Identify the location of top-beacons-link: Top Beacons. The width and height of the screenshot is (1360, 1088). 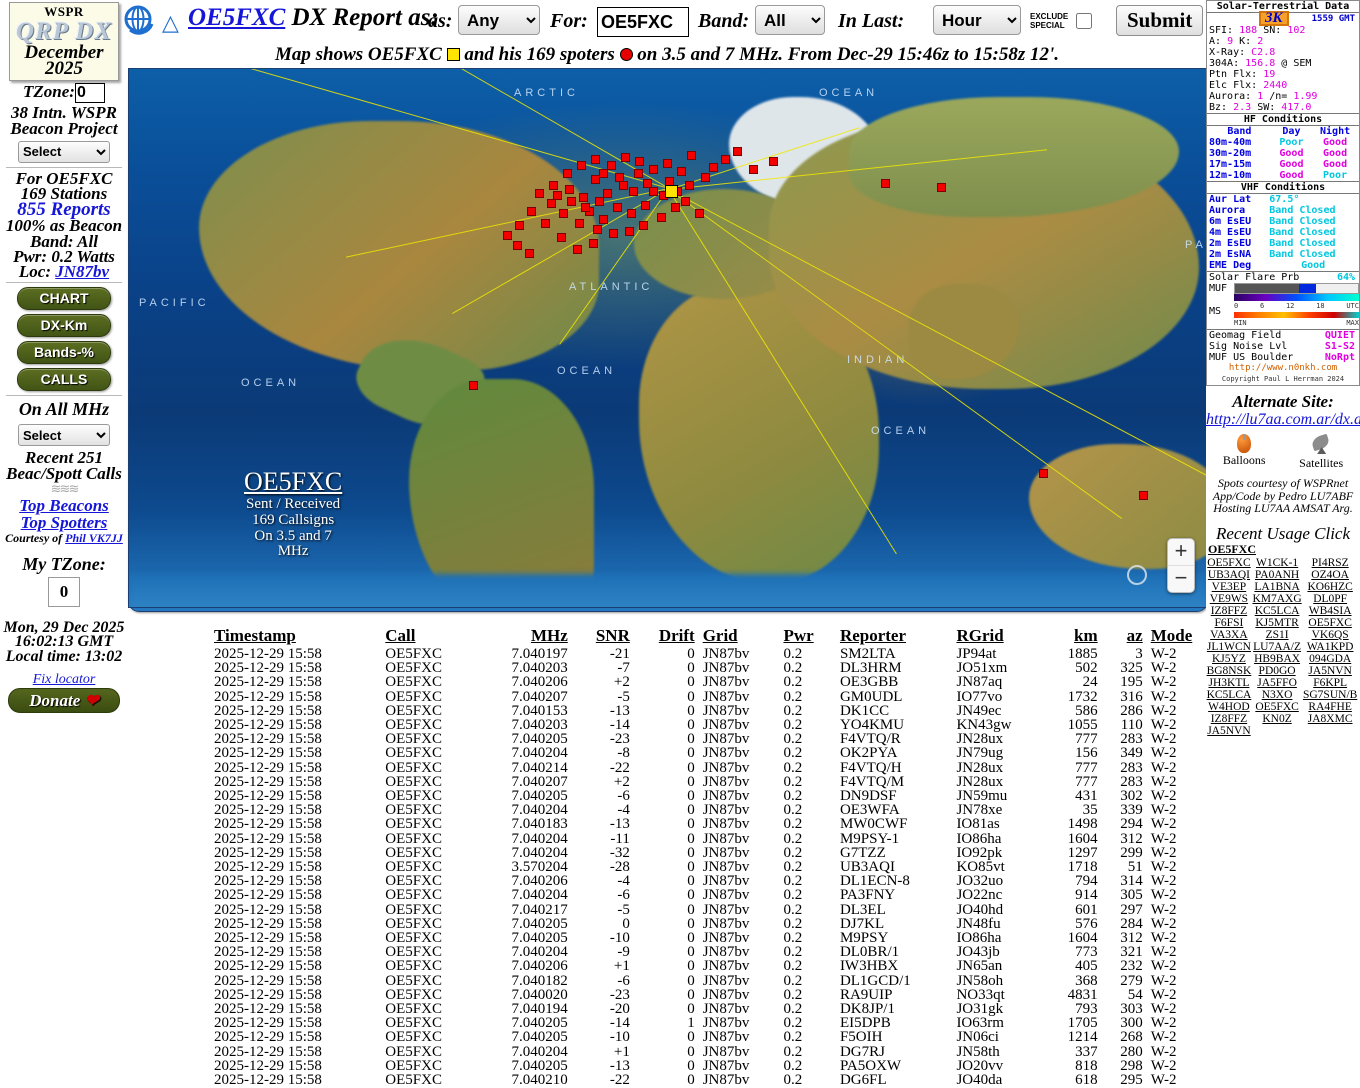
(64, 505).